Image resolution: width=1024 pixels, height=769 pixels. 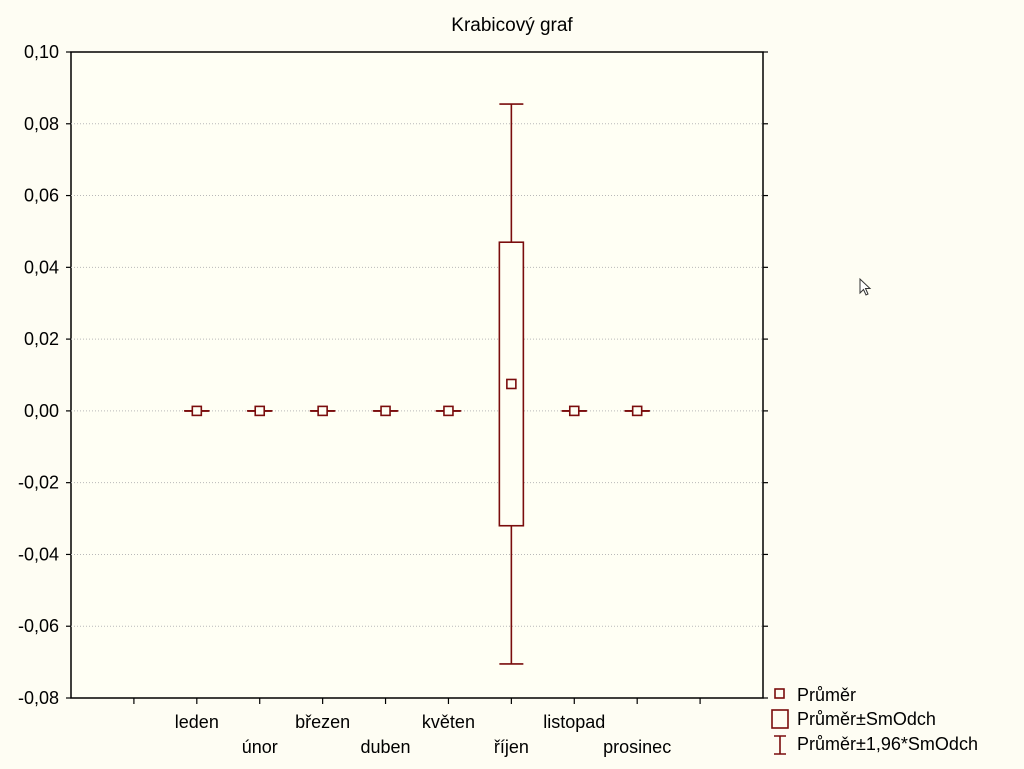 What do you see at coordinates (41, 52) in the screenshot?
I see `y-tick-label: 0,10` at bounding box center [41, 52].